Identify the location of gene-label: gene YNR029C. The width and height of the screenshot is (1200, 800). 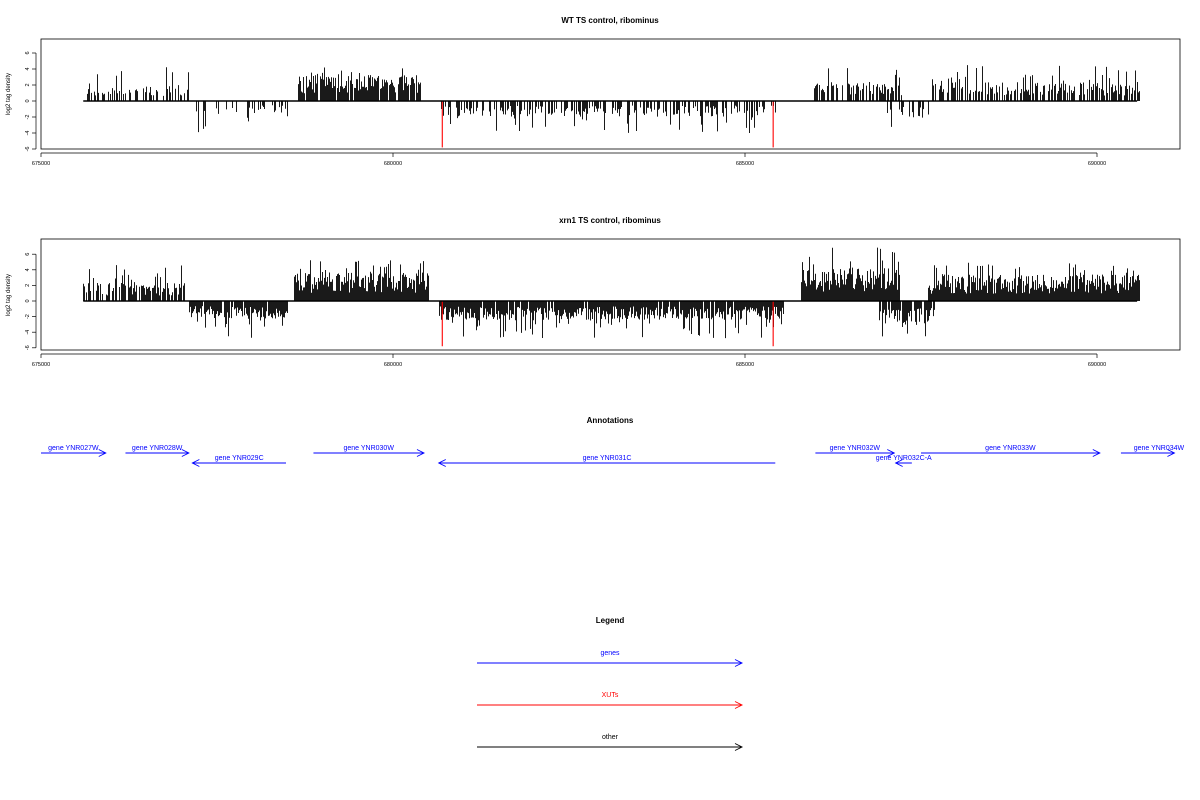
(239, 458).